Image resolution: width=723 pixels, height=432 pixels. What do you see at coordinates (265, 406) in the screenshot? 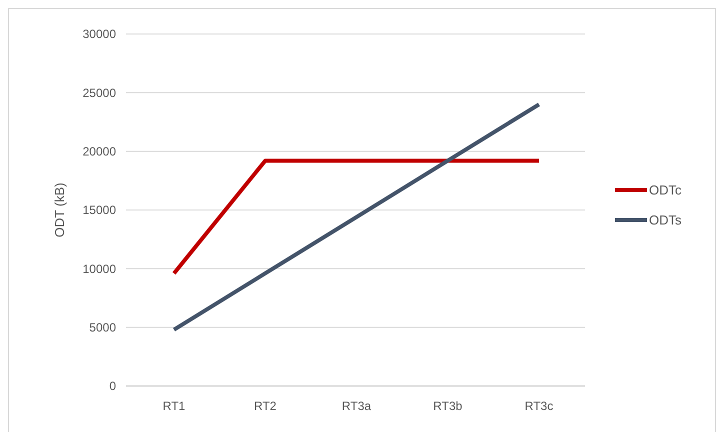
I see `x-tick-label: RT2` at bounding box center [265, 406].